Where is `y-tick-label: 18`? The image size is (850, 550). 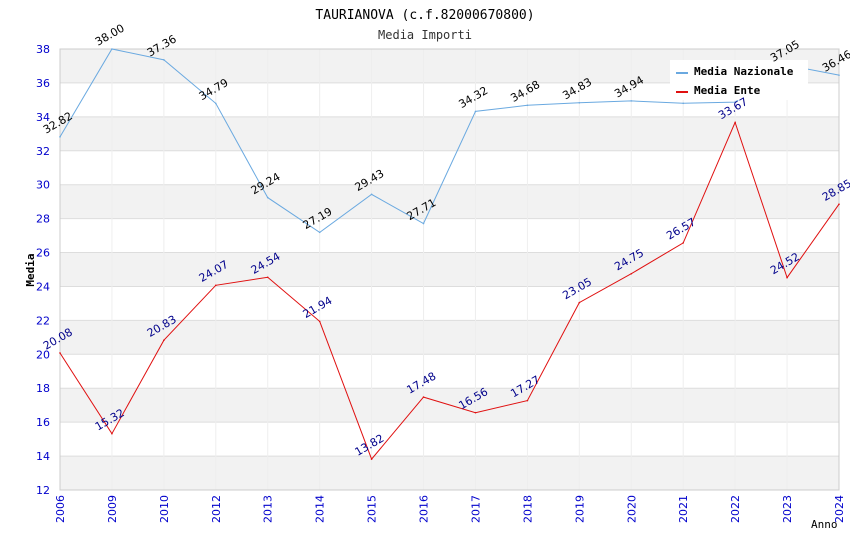
y-tick-label: 18 is located at coordinates (43, 388).